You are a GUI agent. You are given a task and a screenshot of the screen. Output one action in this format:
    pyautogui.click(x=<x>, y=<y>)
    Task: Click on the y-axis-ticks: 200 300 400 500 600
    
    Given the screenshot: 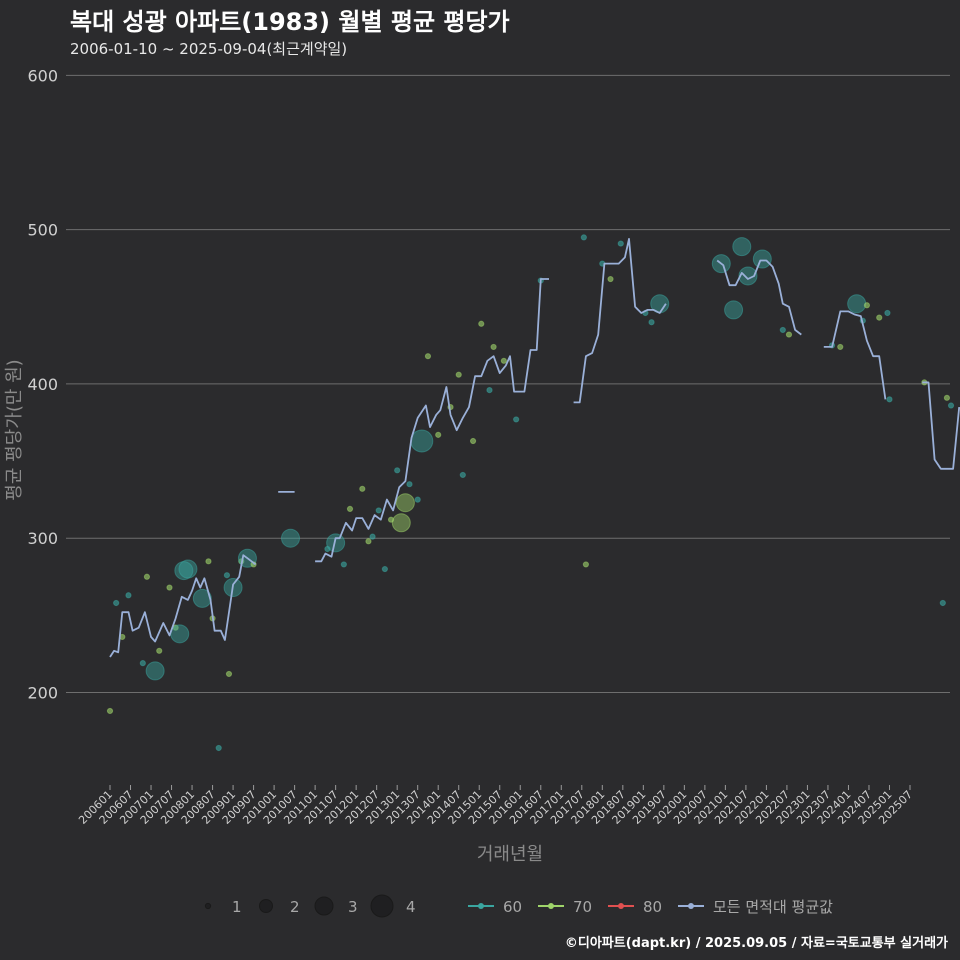 What is the action you would take?
    pyautogui.click(x=42, y=384)
    